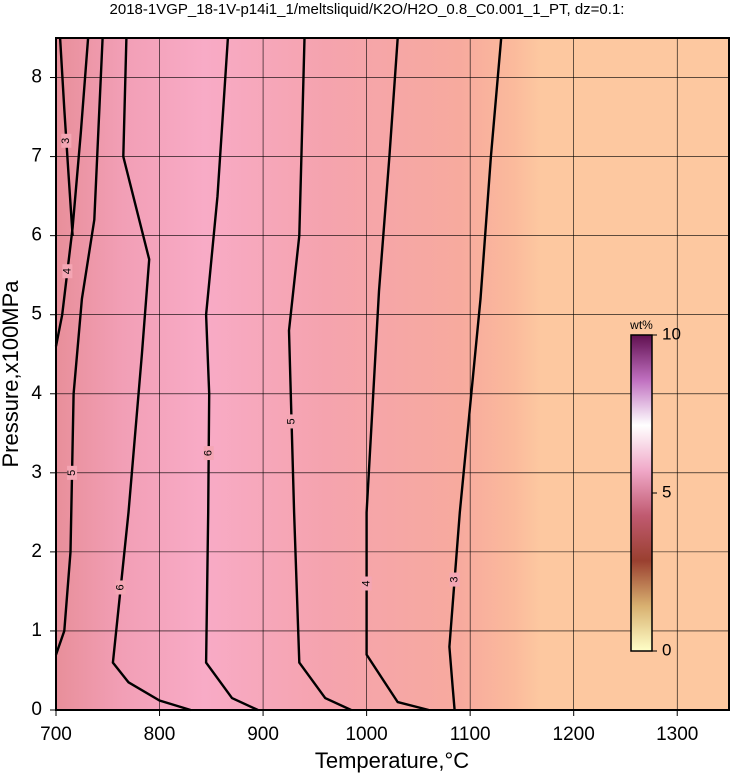 Image resolution: width=734 pixels, height=776 pixels. Describe the element at coordinates (36, 551) in the screenshot. I see `y-tick-label: 2` at that location.